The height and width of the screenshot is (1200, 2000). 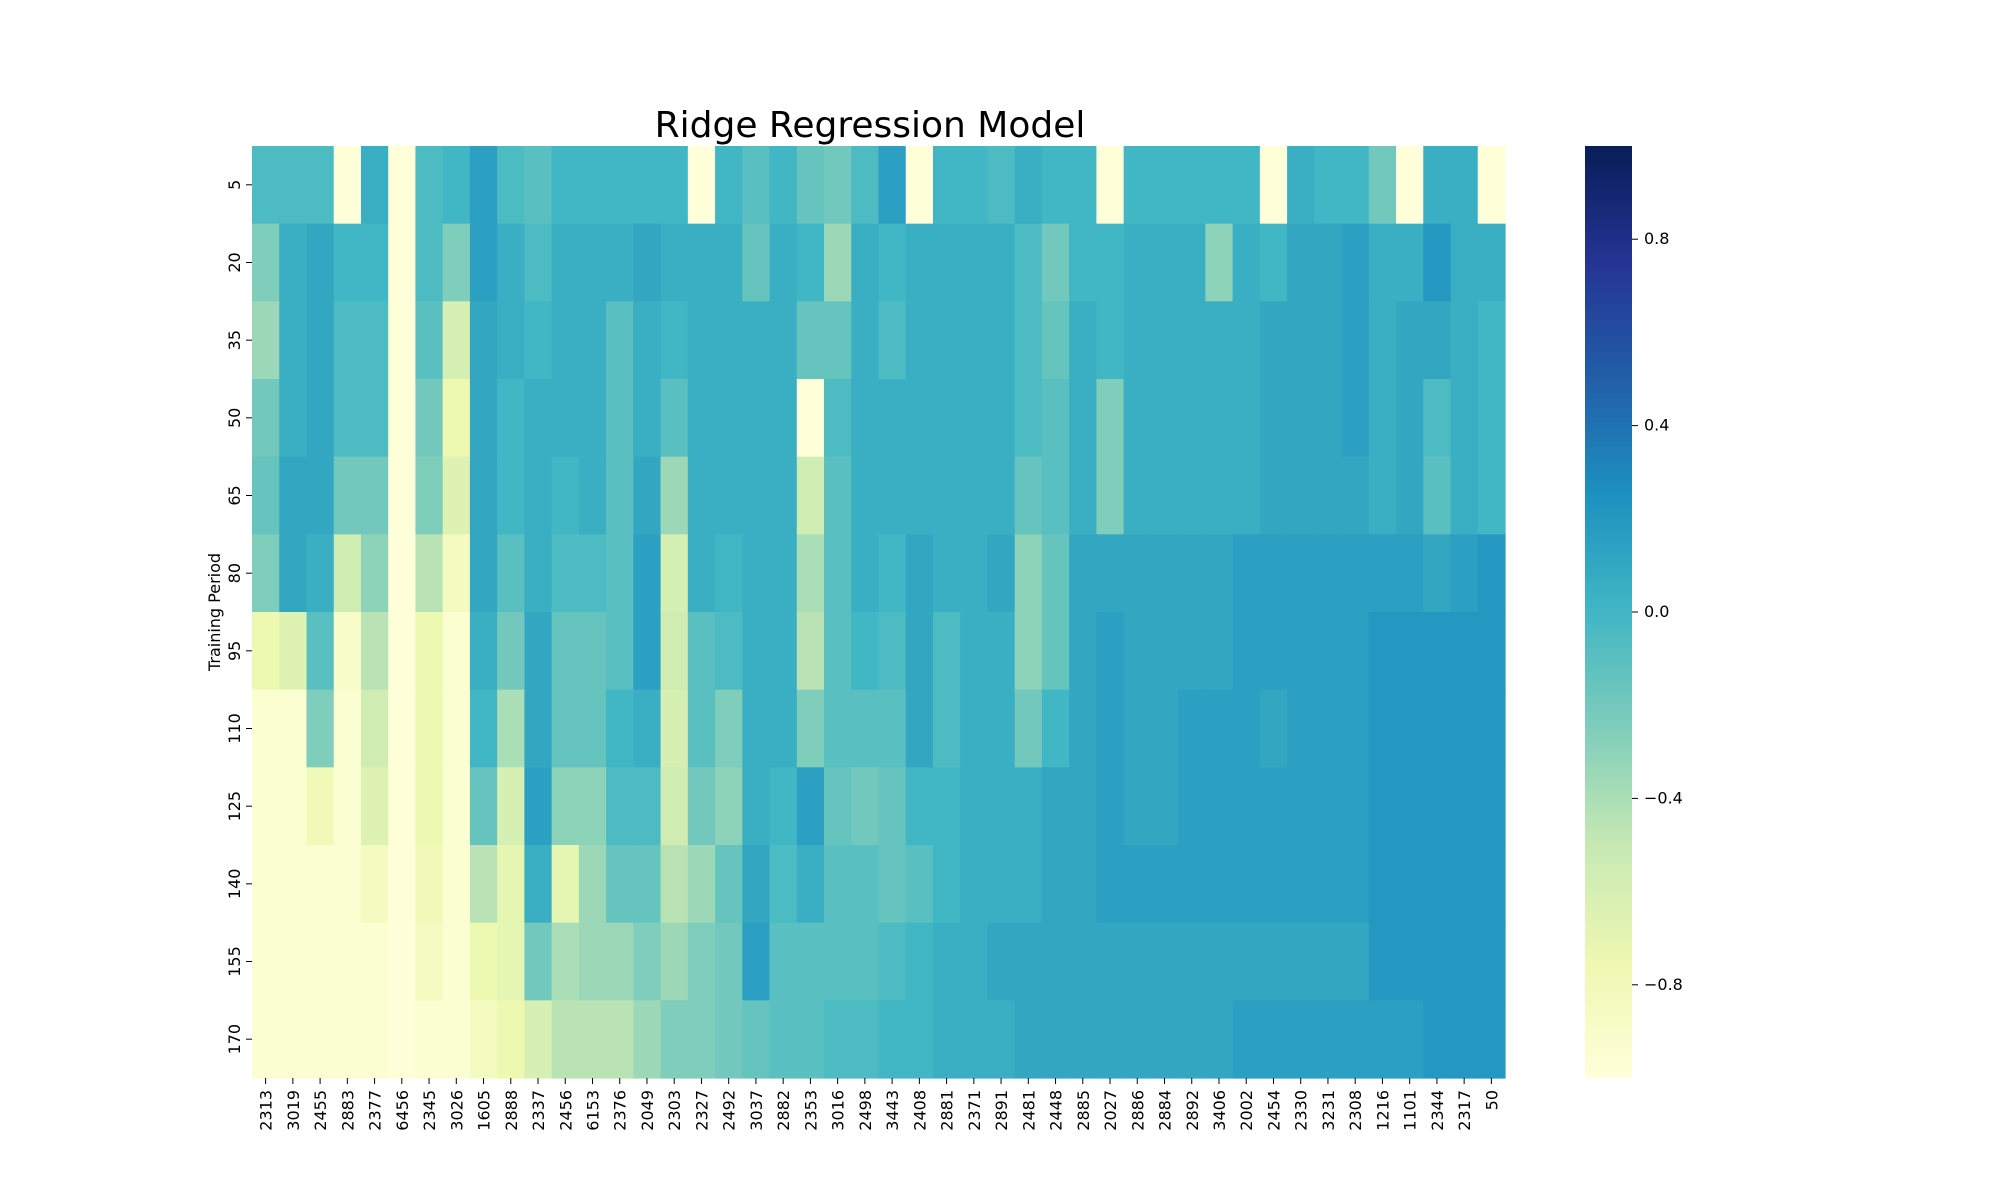 I want to click on x-tick-label: 2027, so click(x=1110, y=1110).